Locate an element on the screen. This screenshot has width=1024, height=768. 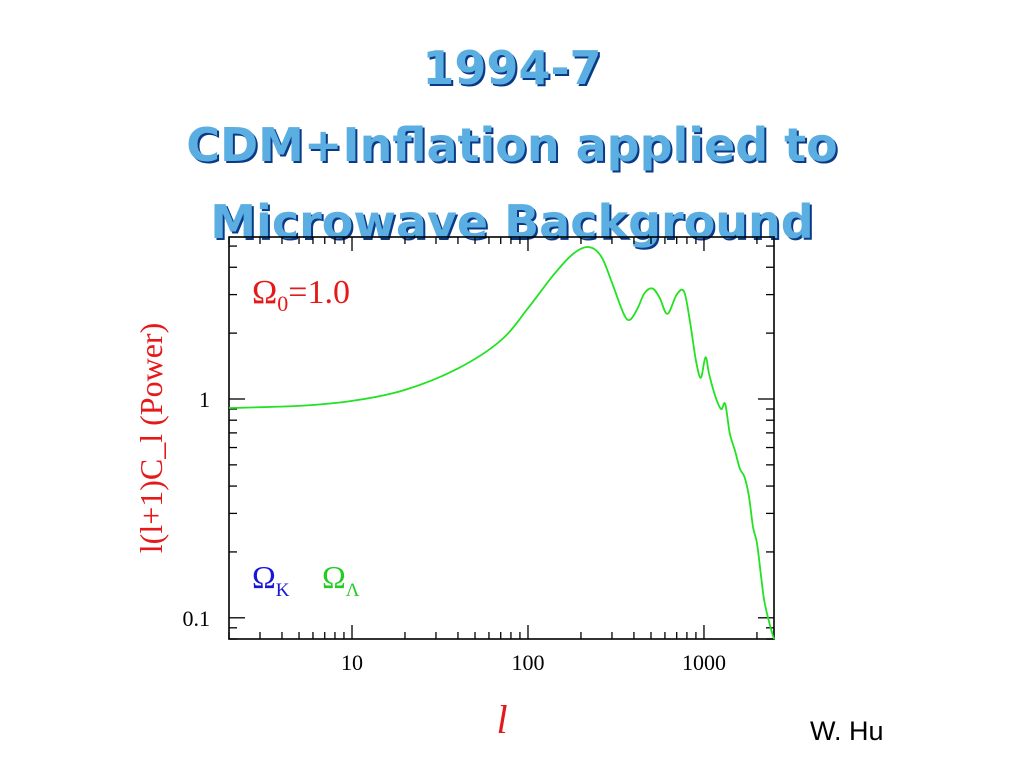
title-line-3: Microwave Background is located at coordinates (512, 222).